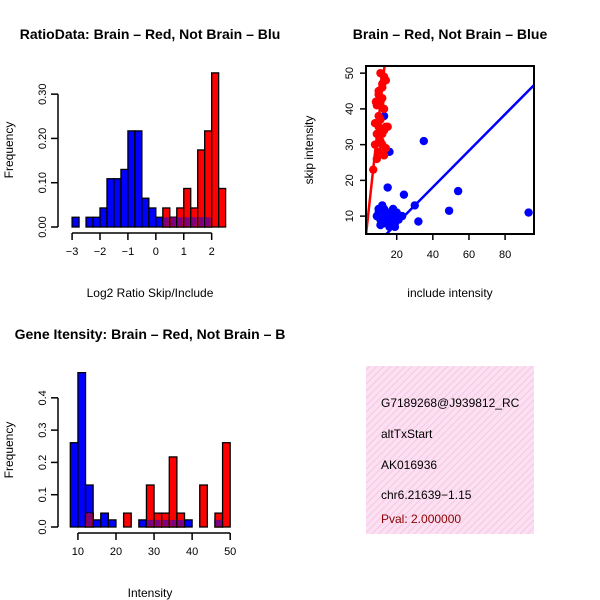 The width and height of the screenshot is (600, 600). Describe the element at coordinates (212, 252) in the screenshot. I see `x-tick-label: 2` at that location.